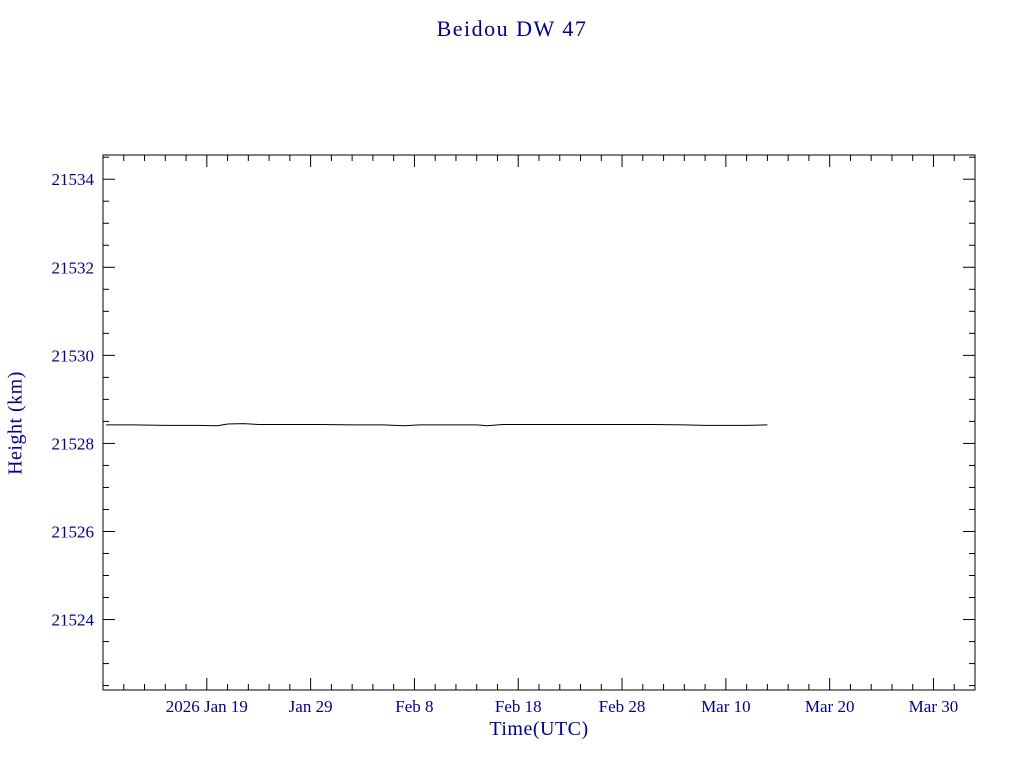 The image size is (1024, 768). What do you see at coordinates (414, 706) in the screenshot?
I see `x-tick-label: Feb 8` at bounding box center [414, 706].